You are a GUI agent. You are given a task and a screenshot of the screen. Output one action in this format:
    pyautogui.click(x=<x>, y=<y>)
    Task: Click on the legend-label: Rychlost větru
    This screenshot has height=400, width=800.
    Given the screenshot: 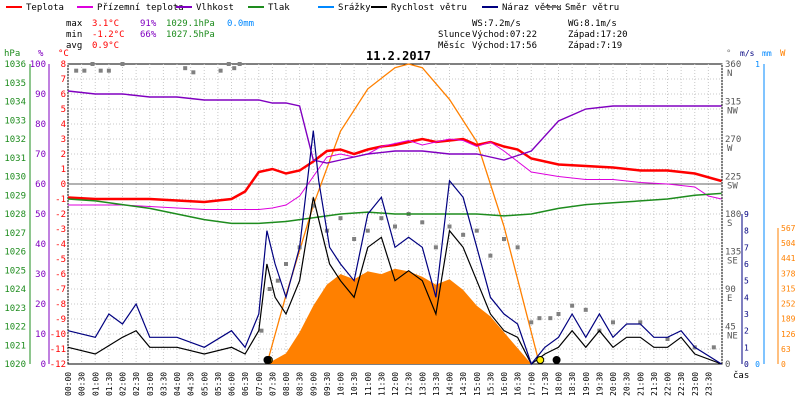 What is the action you would take?
    pyautogui.click(x=429, y=8)
    